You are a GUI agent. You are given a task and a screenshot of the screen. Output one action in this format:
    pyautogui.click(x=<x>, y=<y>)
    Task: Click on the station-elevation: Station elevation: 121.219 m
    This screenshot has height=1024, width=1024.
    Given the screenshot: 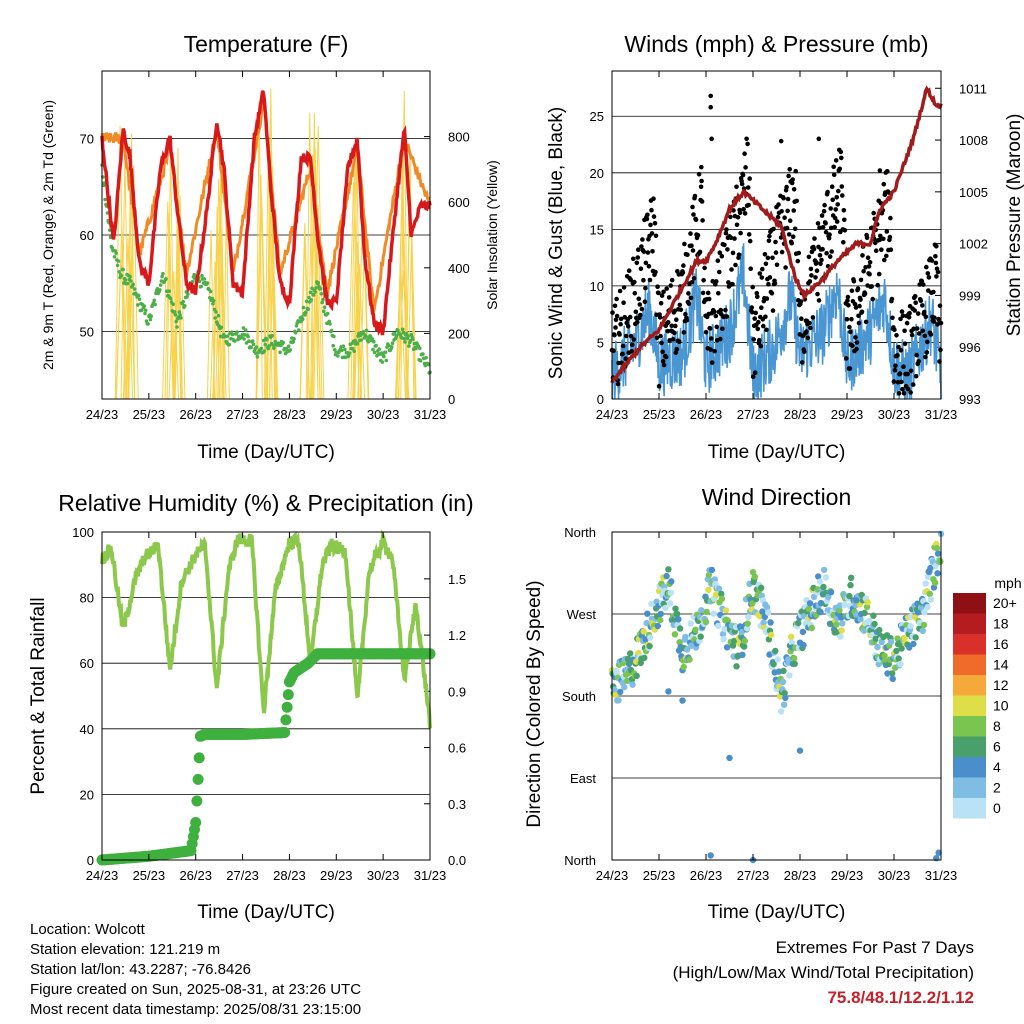 What is the action you would take?
    pyautogui.click(x=125, y=949)
    